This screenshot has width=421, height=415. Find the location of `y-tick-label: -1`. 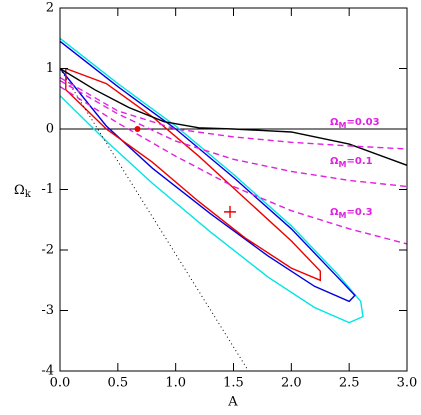

y-tick-label: -1 is located at coordinates (47, 189).